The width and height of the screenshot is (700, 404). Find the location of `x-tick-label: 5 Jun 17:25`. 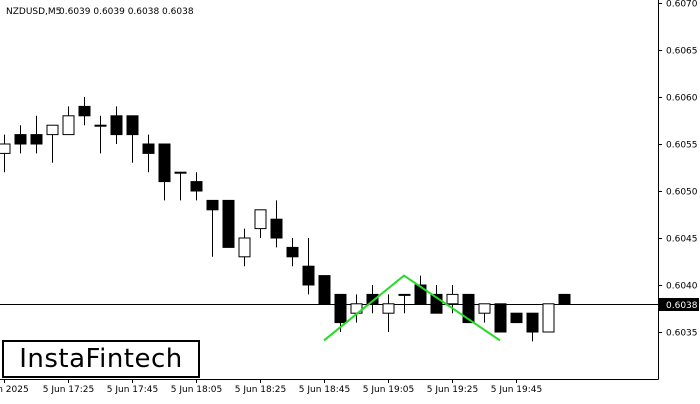

x-tick-label: 5 Jun 17:25 is located at coordinates (68, 390).